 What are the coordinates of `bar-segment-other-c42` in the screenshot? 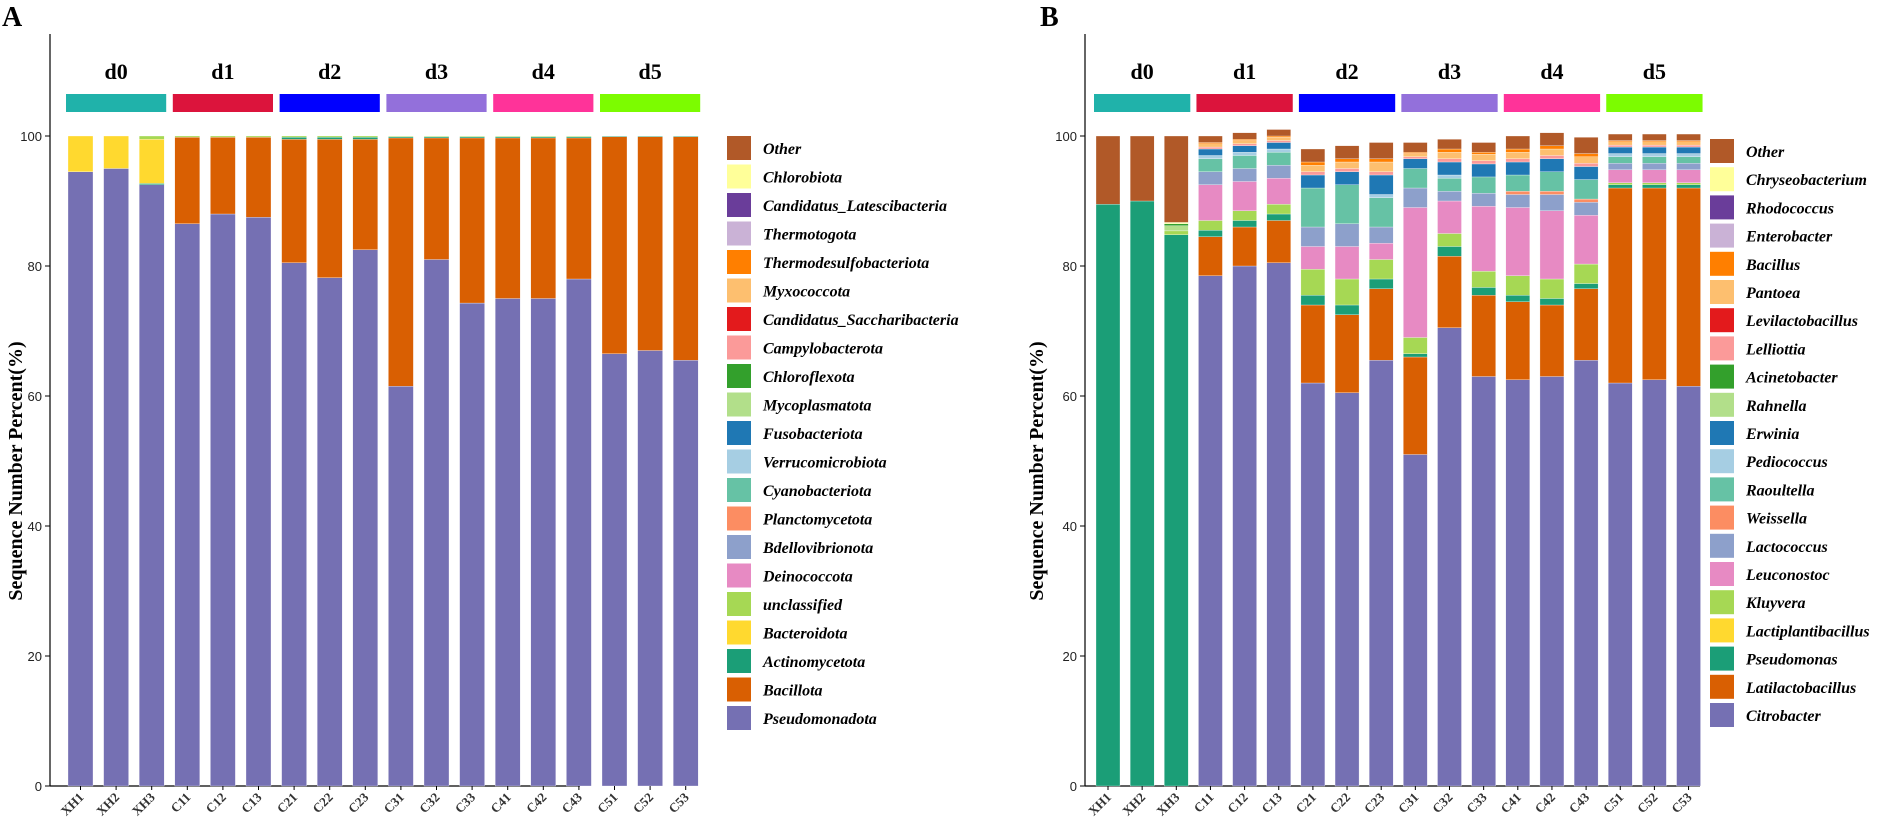 It's located at (1552, 139).